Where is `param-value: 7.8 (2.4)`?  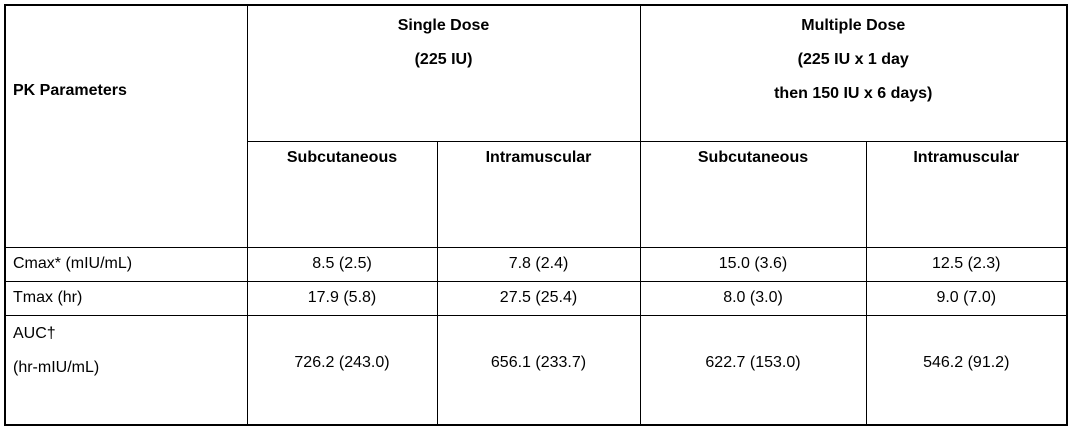 param-value: 7.8 (2.4) is located at coordinates (538, 263).